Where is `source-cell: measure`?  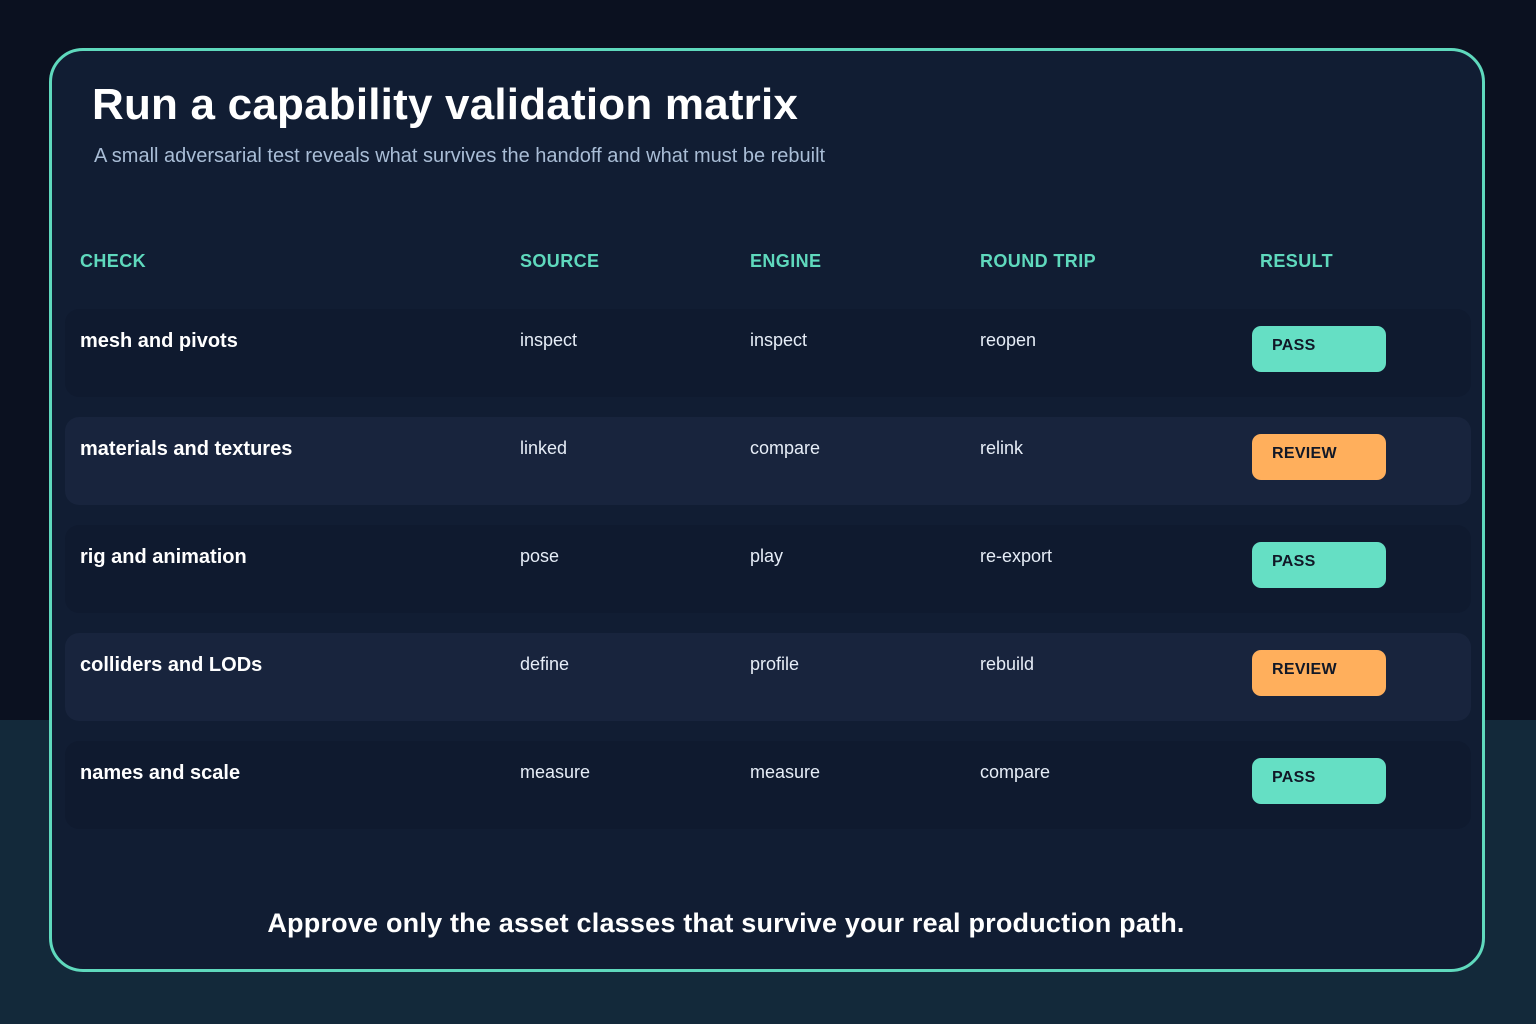 source-cell: measure is located at coordinates (555, 772).